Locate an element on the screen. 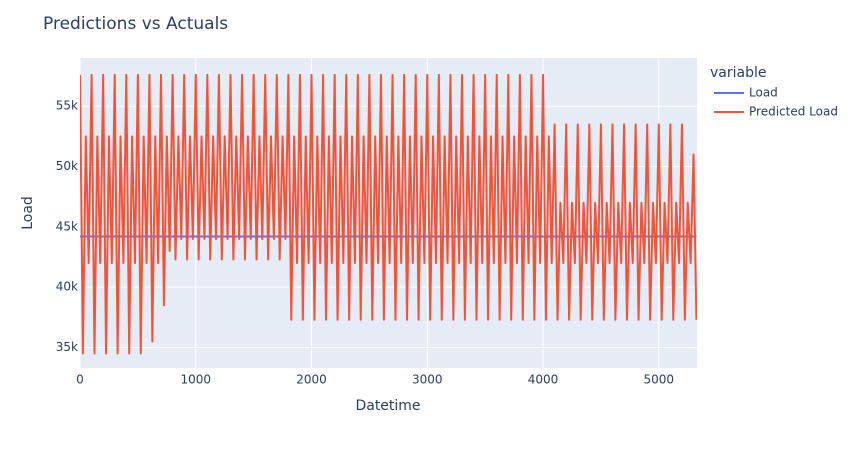  x-tick-label: 2000 is located at coordinates (311, 380).